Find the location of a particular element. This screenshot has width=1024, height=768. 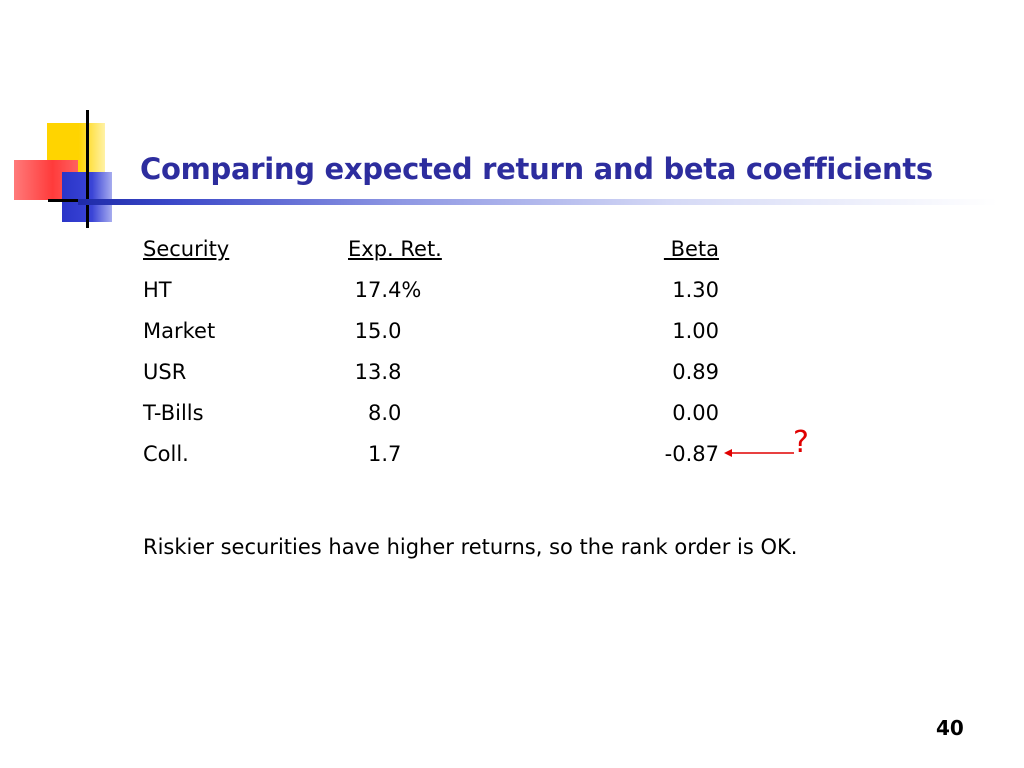

cell-beta: -0.87 is located at coordinates (691, 454).